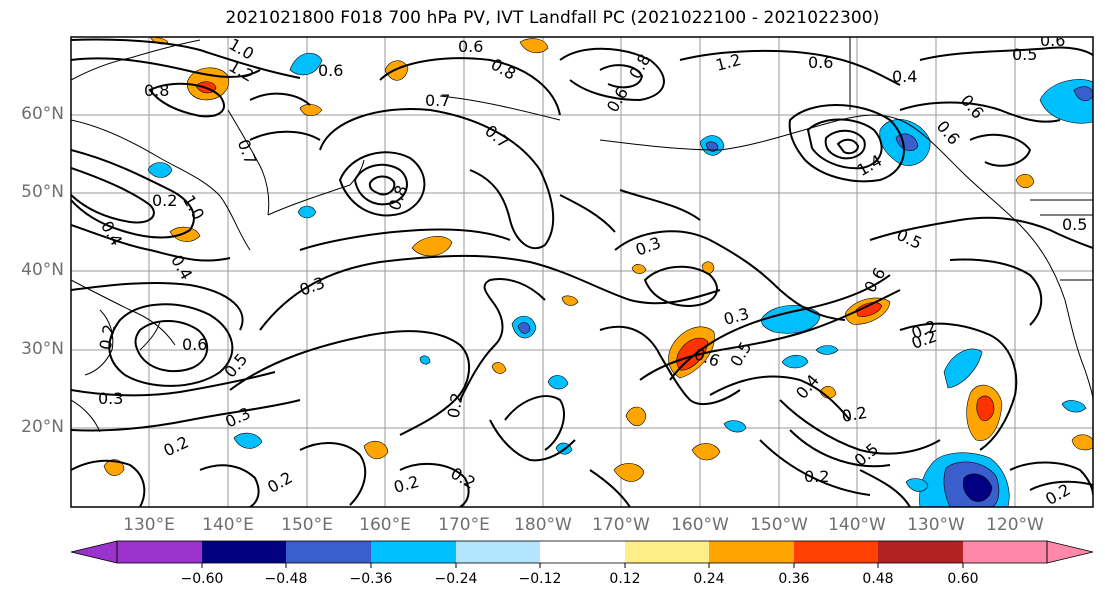 This screenshot has height=601, width=1105. What do you see at coordinates (42, 349) in the screenshot?
I see `lat-label: 30°N` at bounding box center [42, 349].